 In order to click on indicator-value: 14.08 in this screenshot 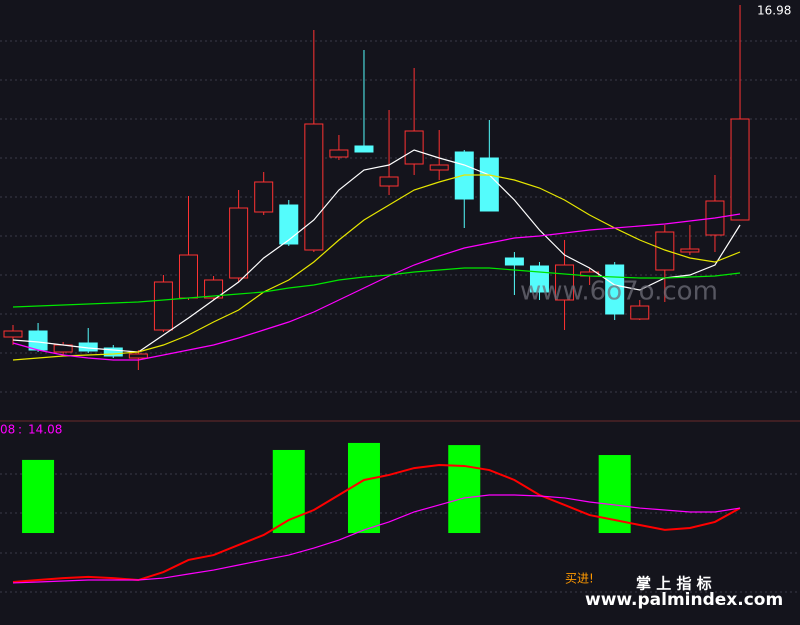, I will do `click(45, 430)`.